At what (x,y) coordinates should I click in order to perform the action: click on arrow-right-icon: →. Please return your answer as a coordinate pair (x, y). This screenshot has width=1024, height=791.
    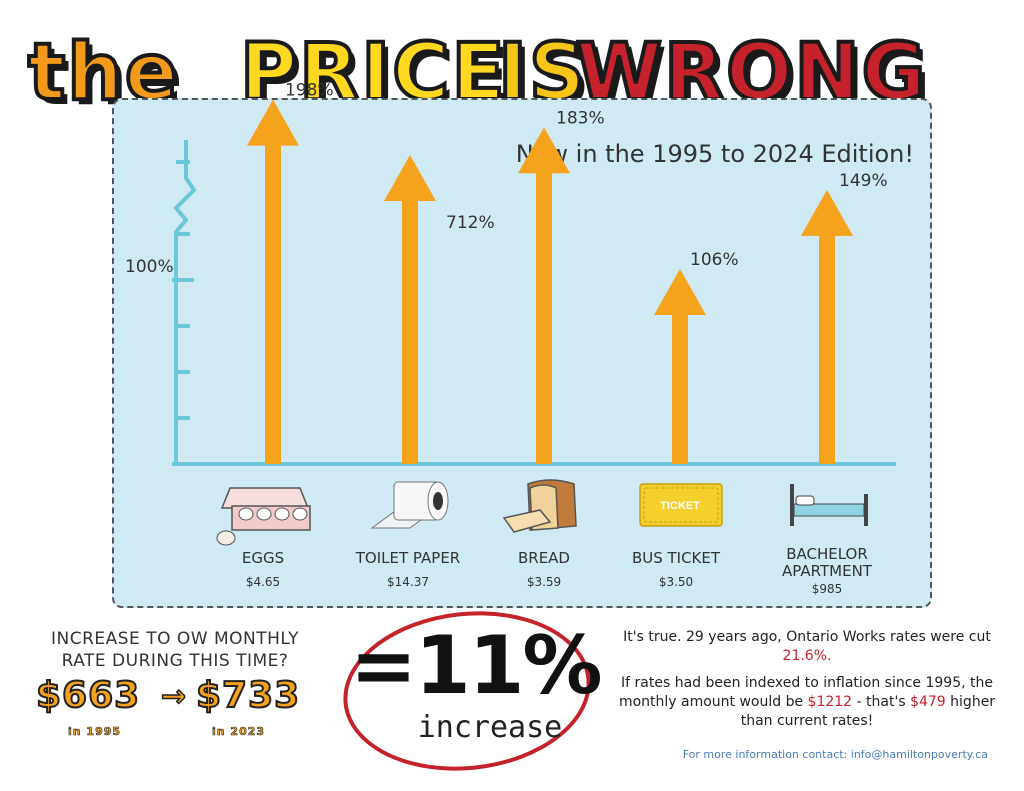
    Looking at the image, I should click on (173, 696).